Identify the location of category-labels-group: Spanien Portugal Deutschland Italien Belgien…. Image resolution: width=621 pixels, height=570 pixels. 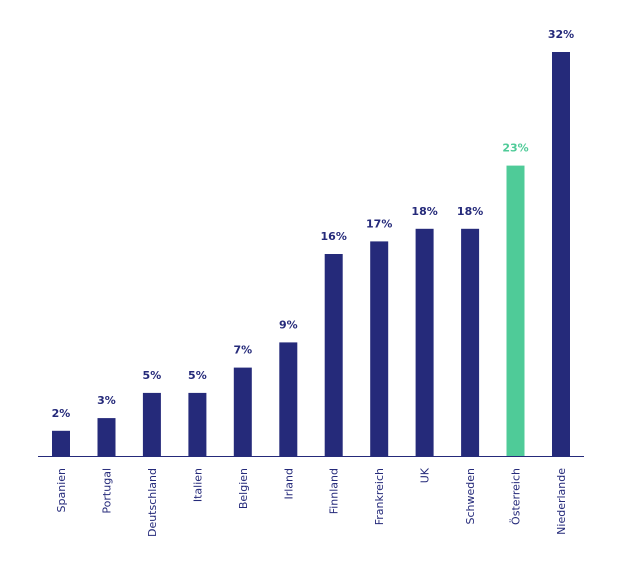
(311, 502).